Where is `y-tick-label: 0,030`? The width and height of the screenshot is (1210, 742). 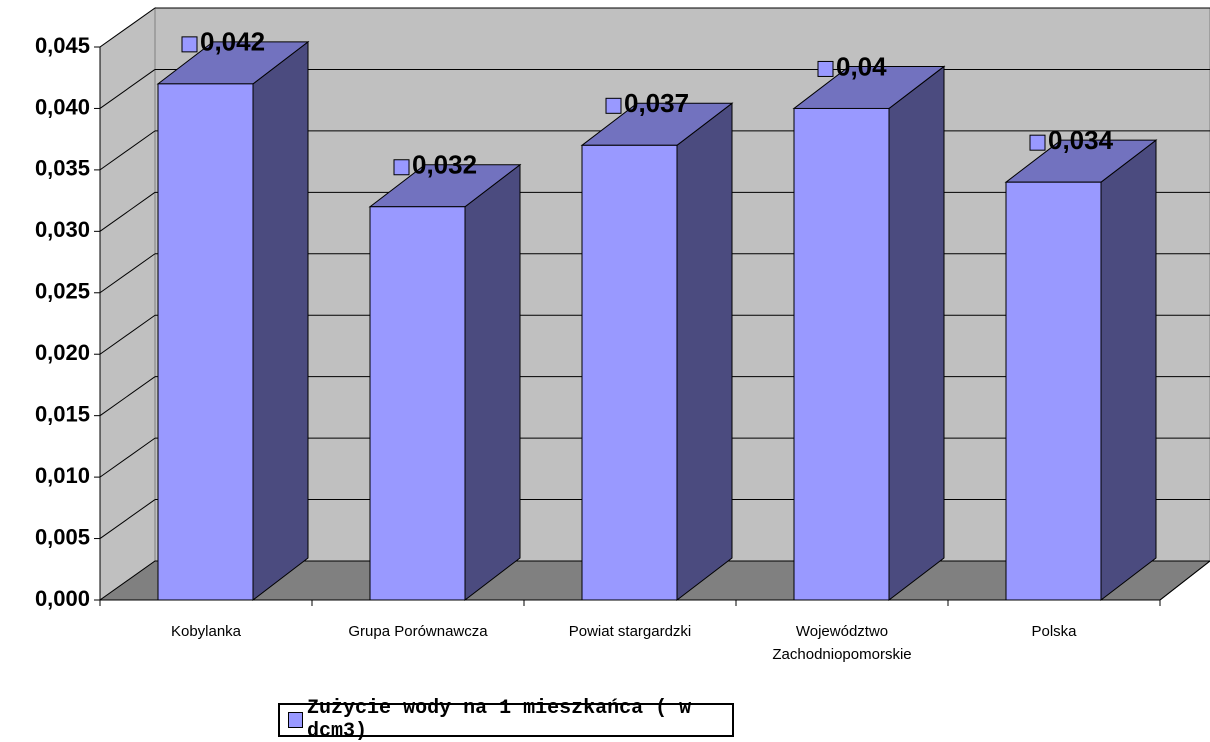 y-tick-label: 0,030 is located at coordinates (62, 229).